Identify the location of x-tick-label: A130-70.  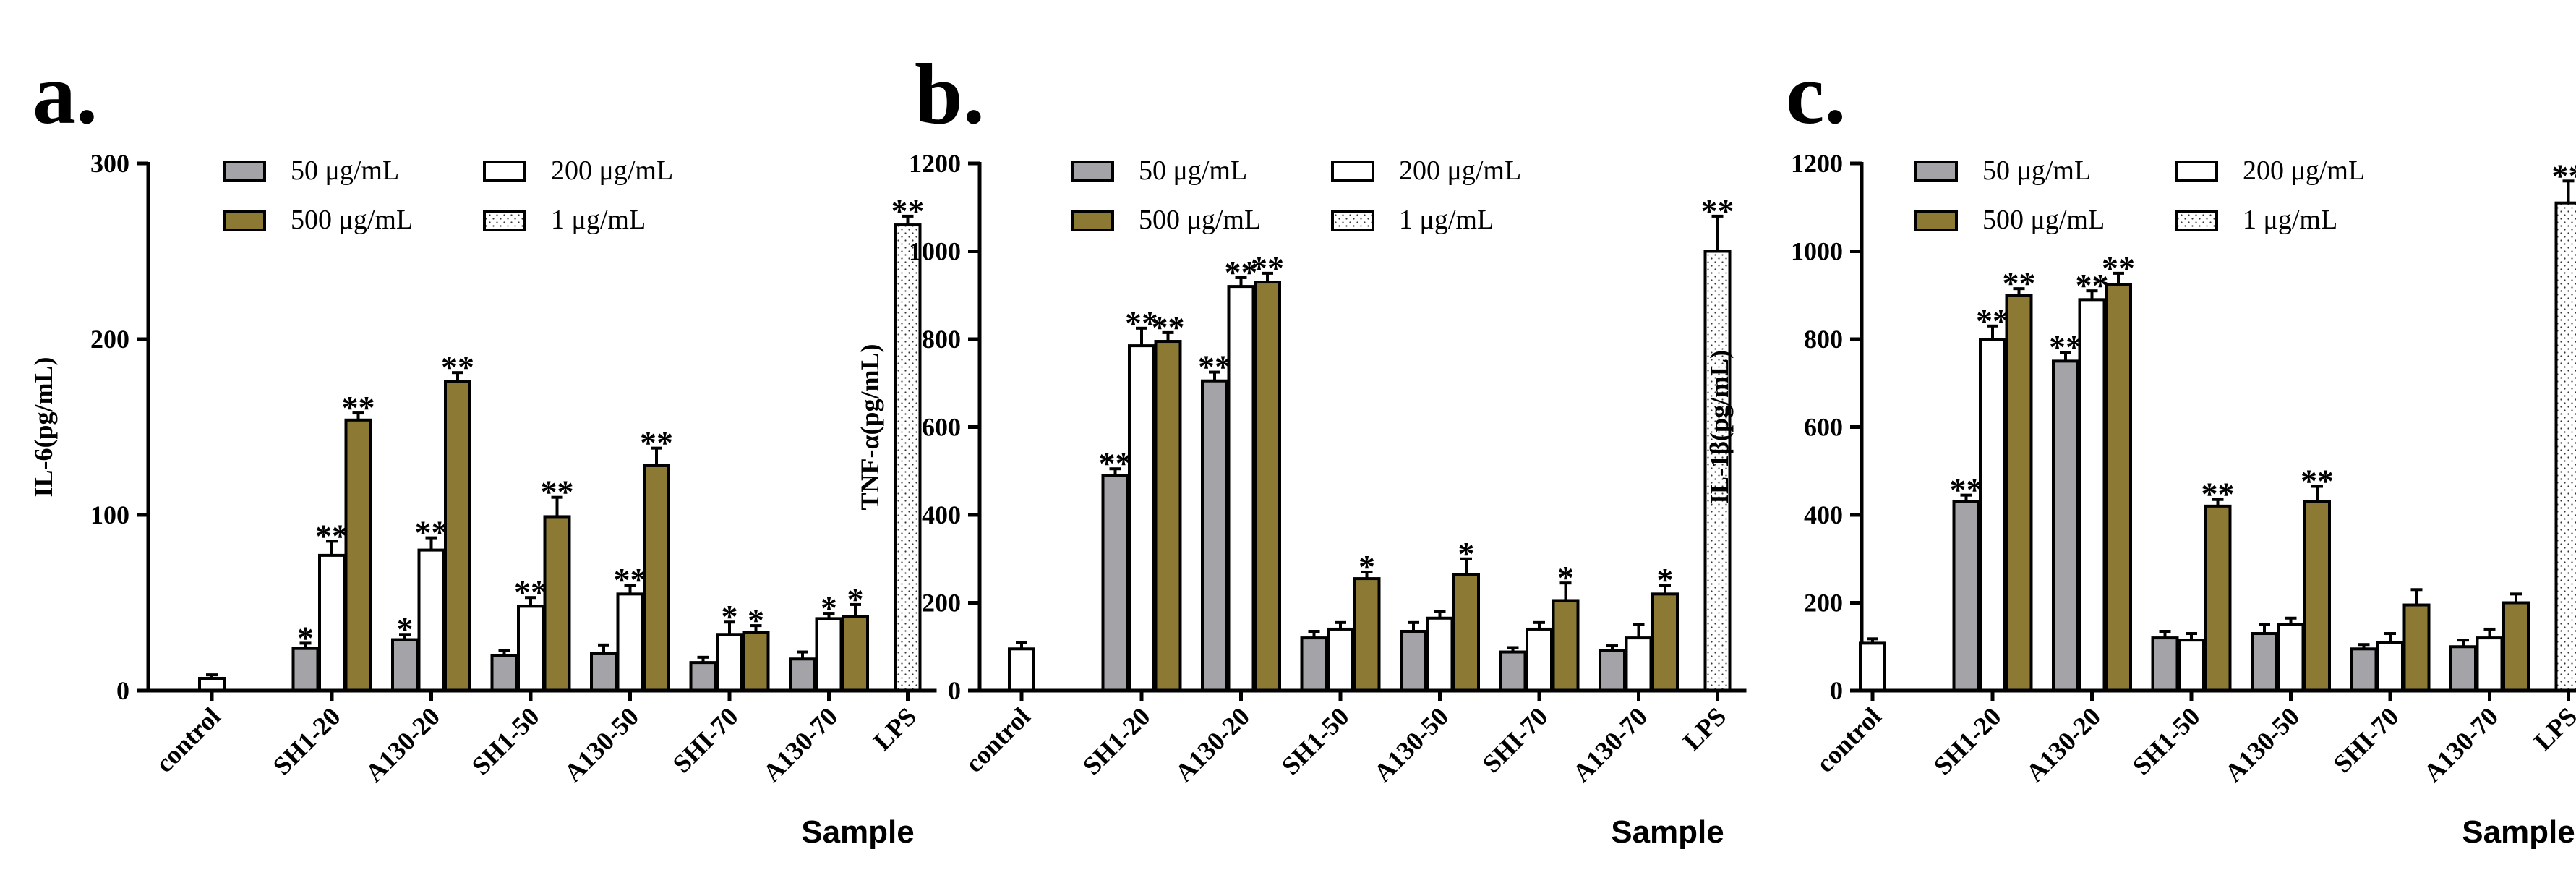
(1610, 745).